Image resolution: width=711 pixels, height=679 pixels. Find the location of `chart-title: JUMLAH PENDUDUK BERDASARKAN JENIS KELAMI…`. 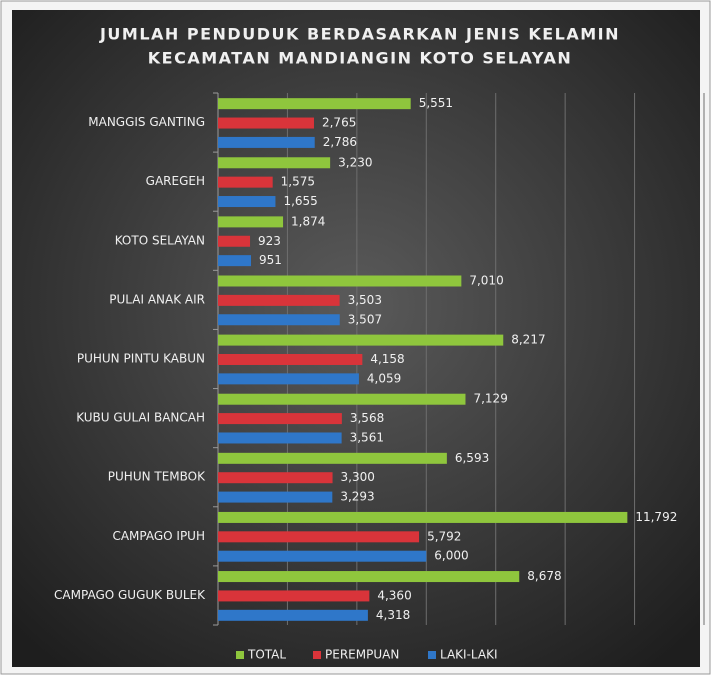

chart-title: JUMLAH PENDUDUK BERDASARKAN JENIS KELAMI… is located at coordinates (359, 34).